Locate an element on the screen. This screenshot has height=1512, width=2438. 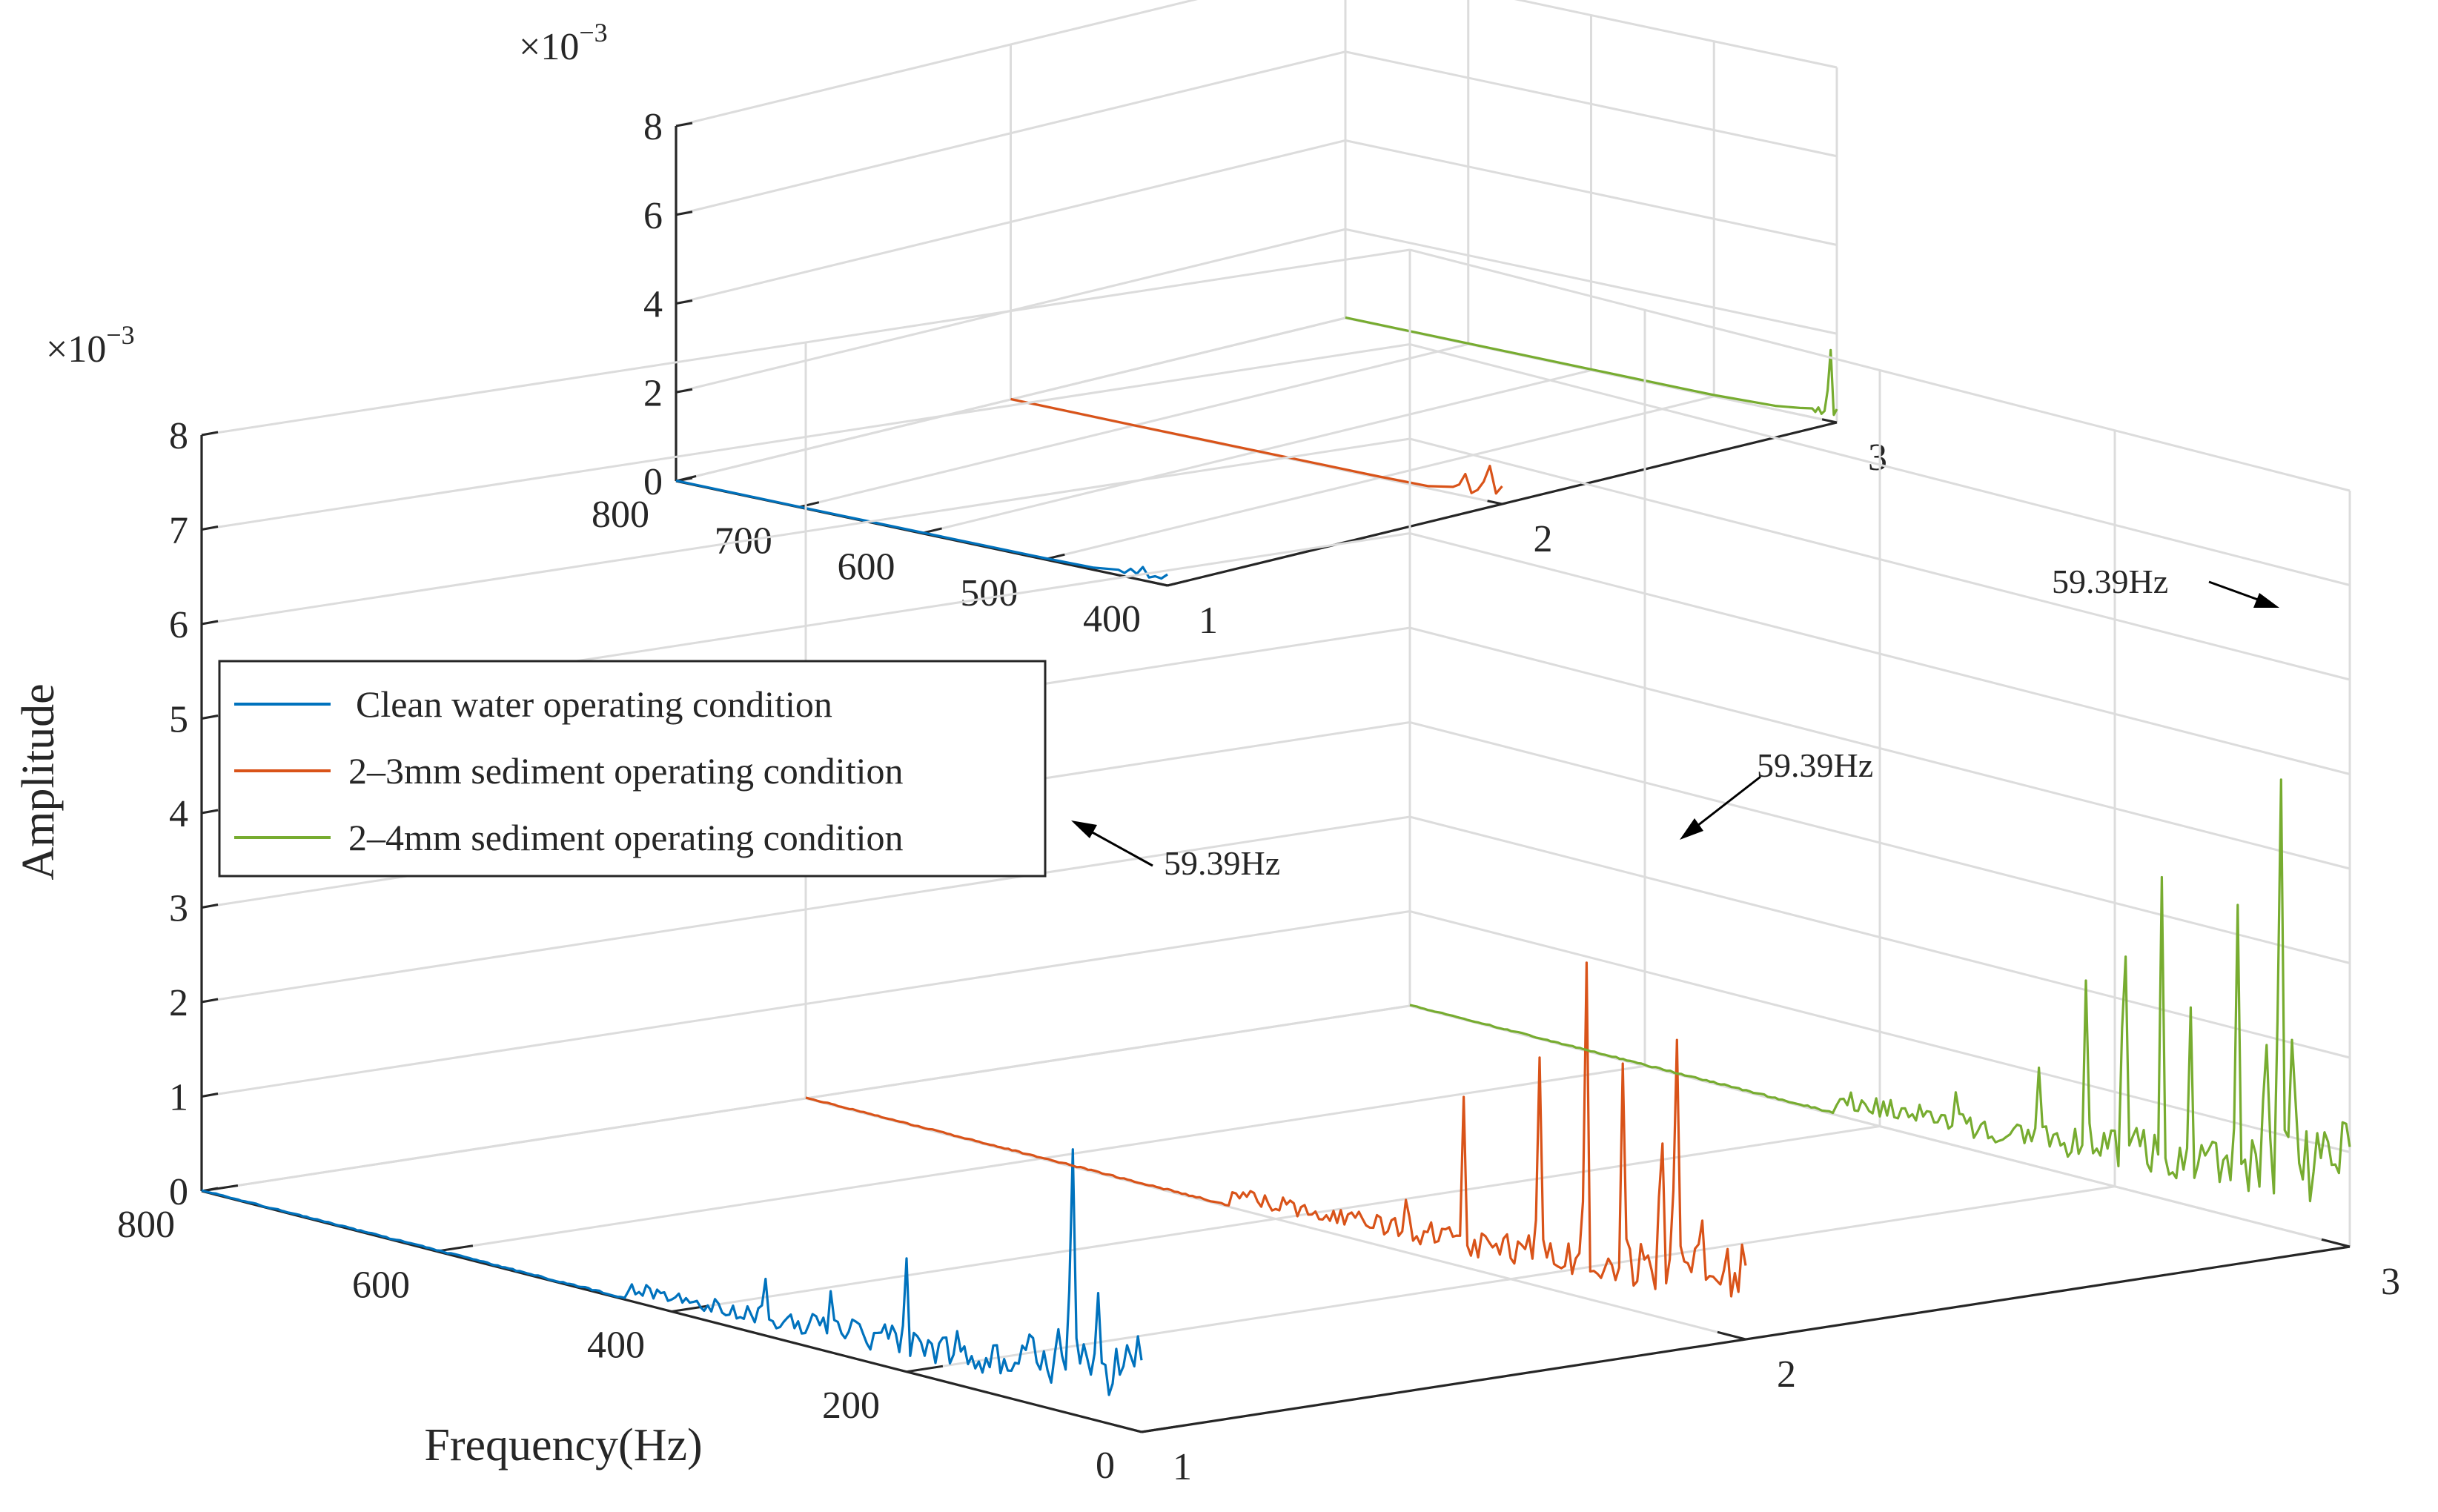
legend-entry-2-4mm: 2–4mm sediment operating condition is located at coordinates (626, 838).